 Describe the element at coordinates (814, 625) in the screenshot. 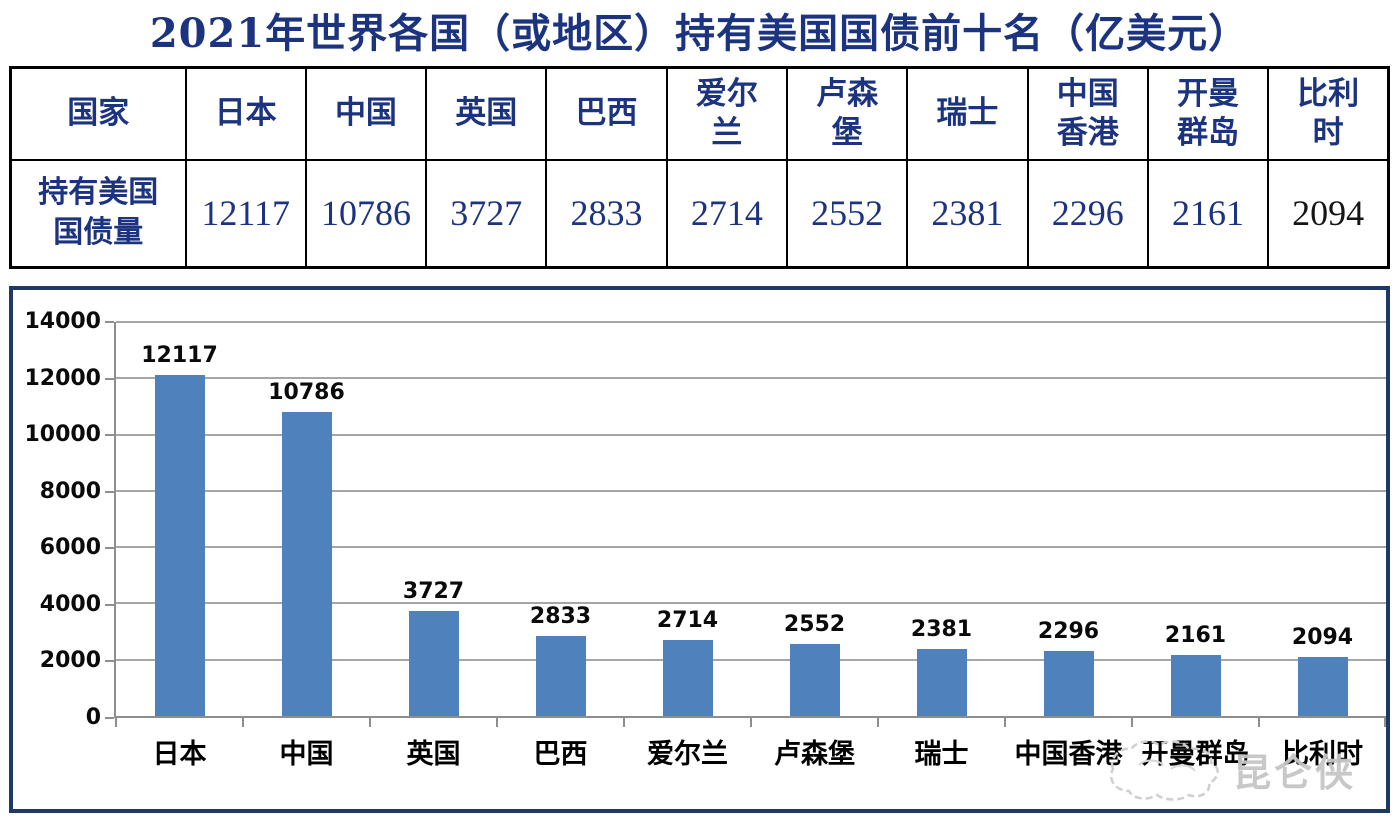

I see `bar-value-label: 2552` at that location.